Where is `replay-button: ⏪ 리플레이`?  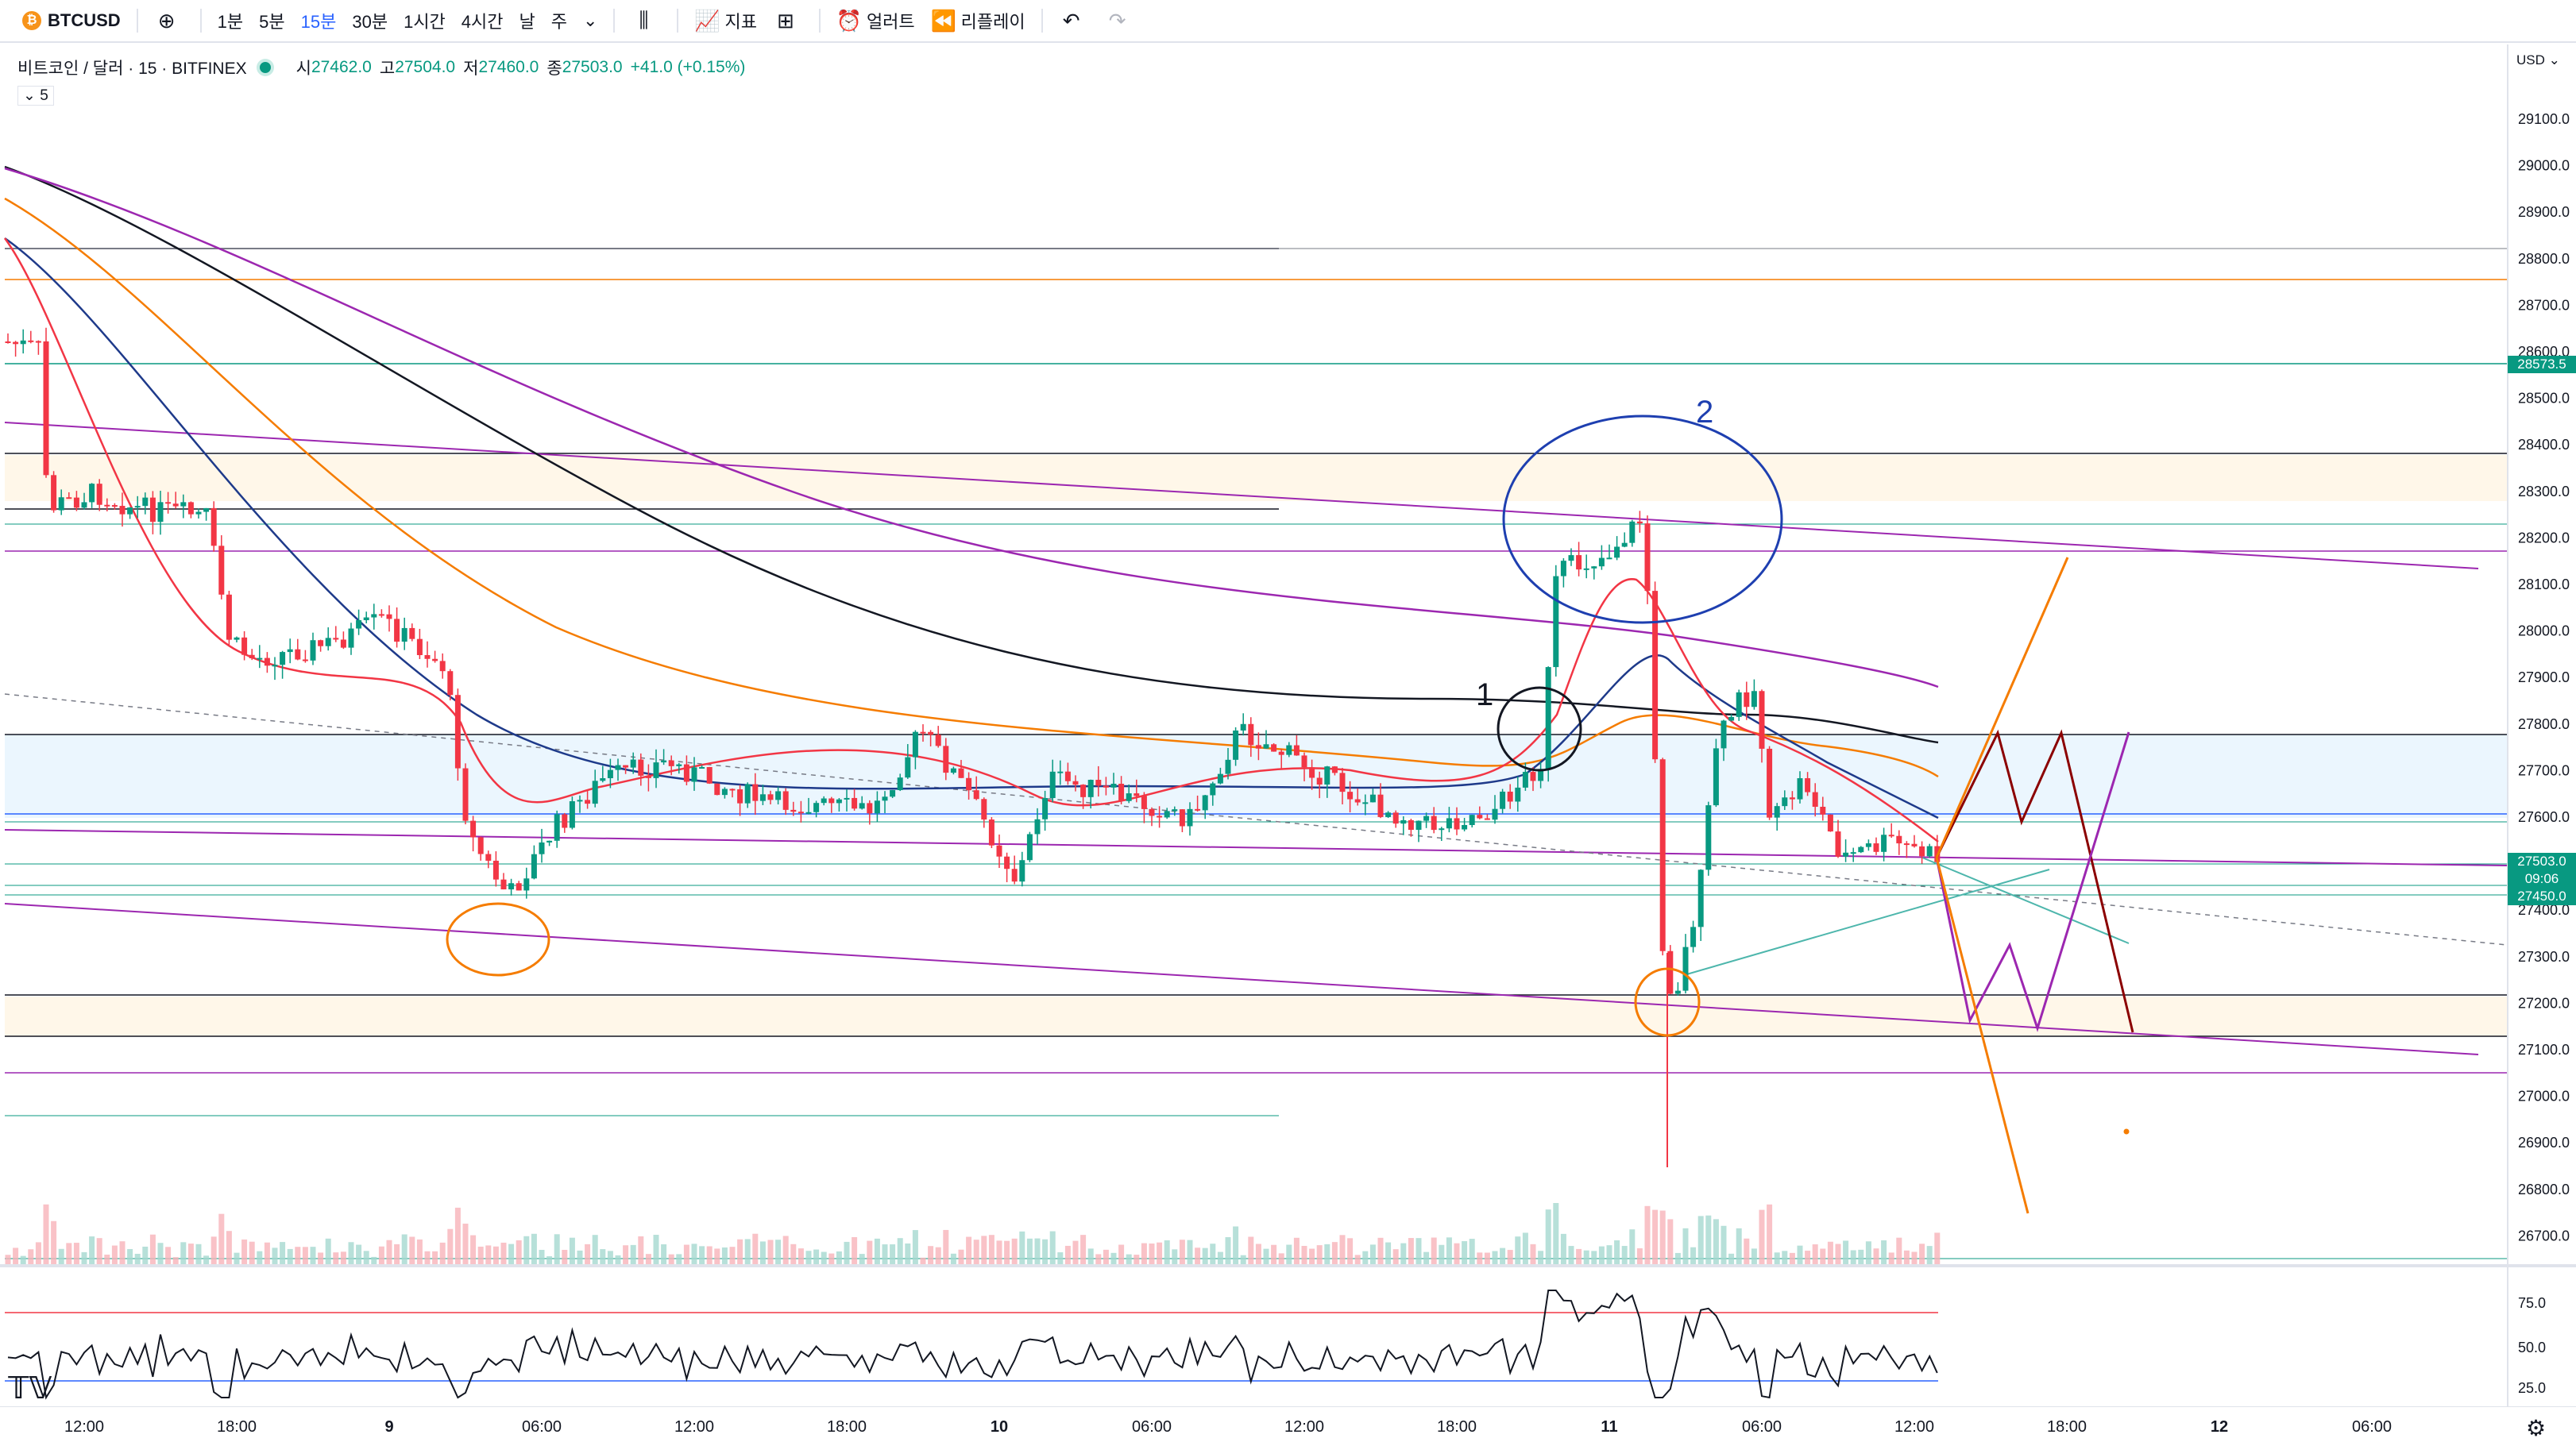 replay-button: ⏪ 리플레이 is located at coordinates (978, 21).